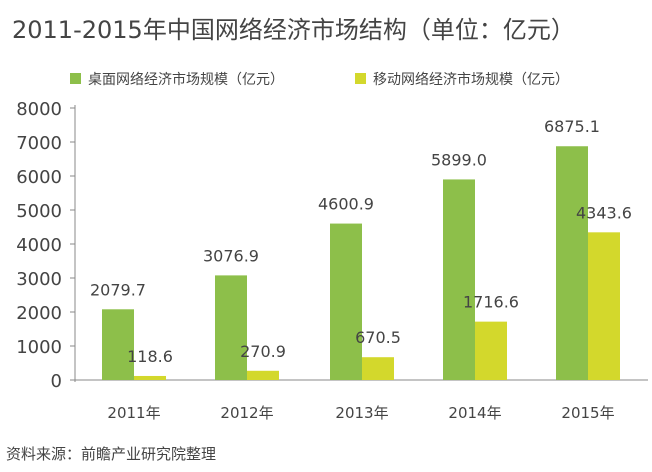 The height and width of the screenshot is (472, 652). What do you see at coordinates (378, 337) in the screenshot?
I see `data-label: 670.5` at bounding box center [378, 337].